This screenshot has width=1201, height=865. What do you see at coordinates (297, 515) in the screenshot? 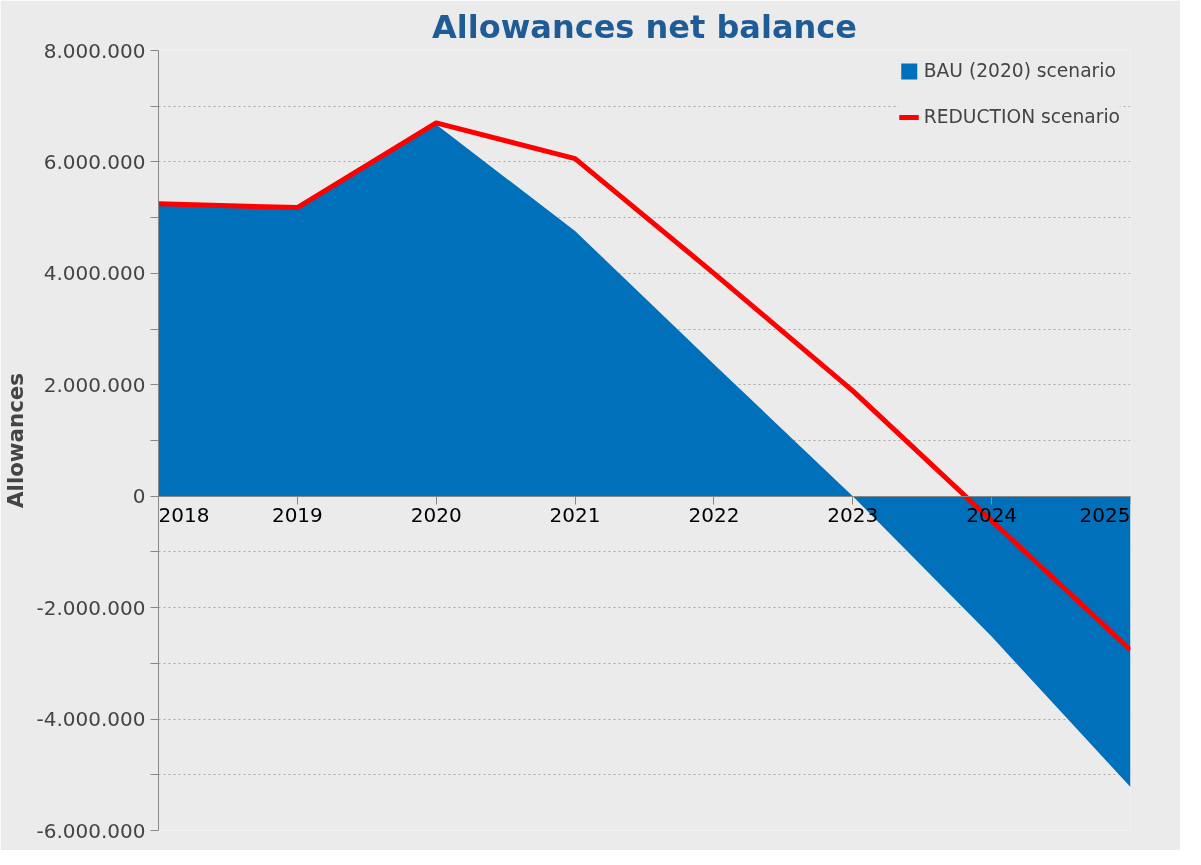
I see `x-tick-label: 2019` at bounding box center [297, 515].